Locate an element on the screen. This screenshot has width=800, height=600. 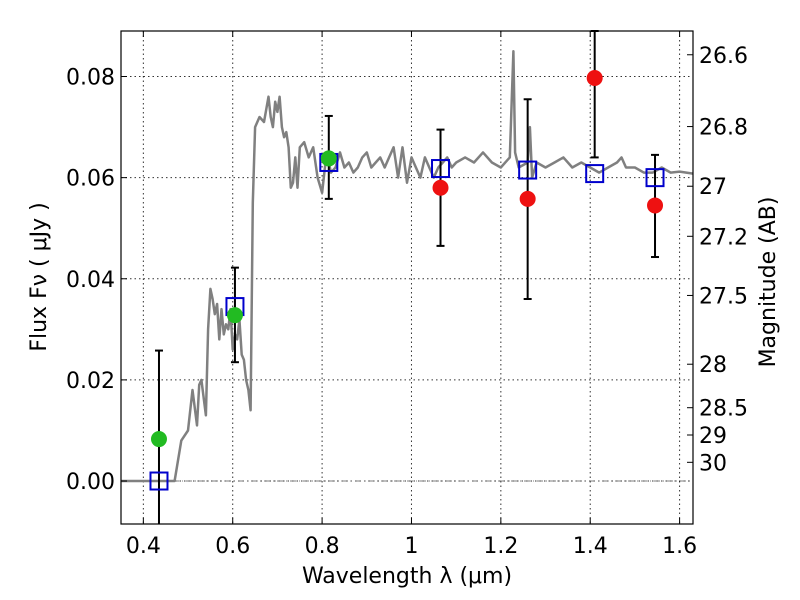
y-tick-label: 0.08 is located at coordinates (90, 78).